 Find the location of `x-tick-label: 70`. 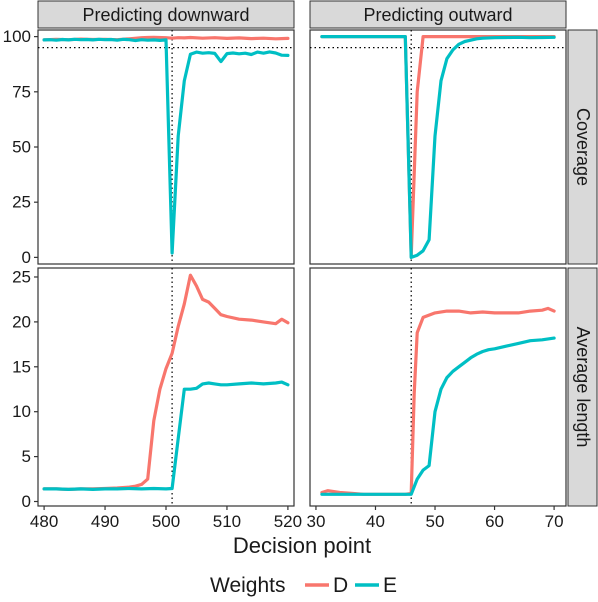

x-tick-label: 70 is located at coordinates (554, 521).